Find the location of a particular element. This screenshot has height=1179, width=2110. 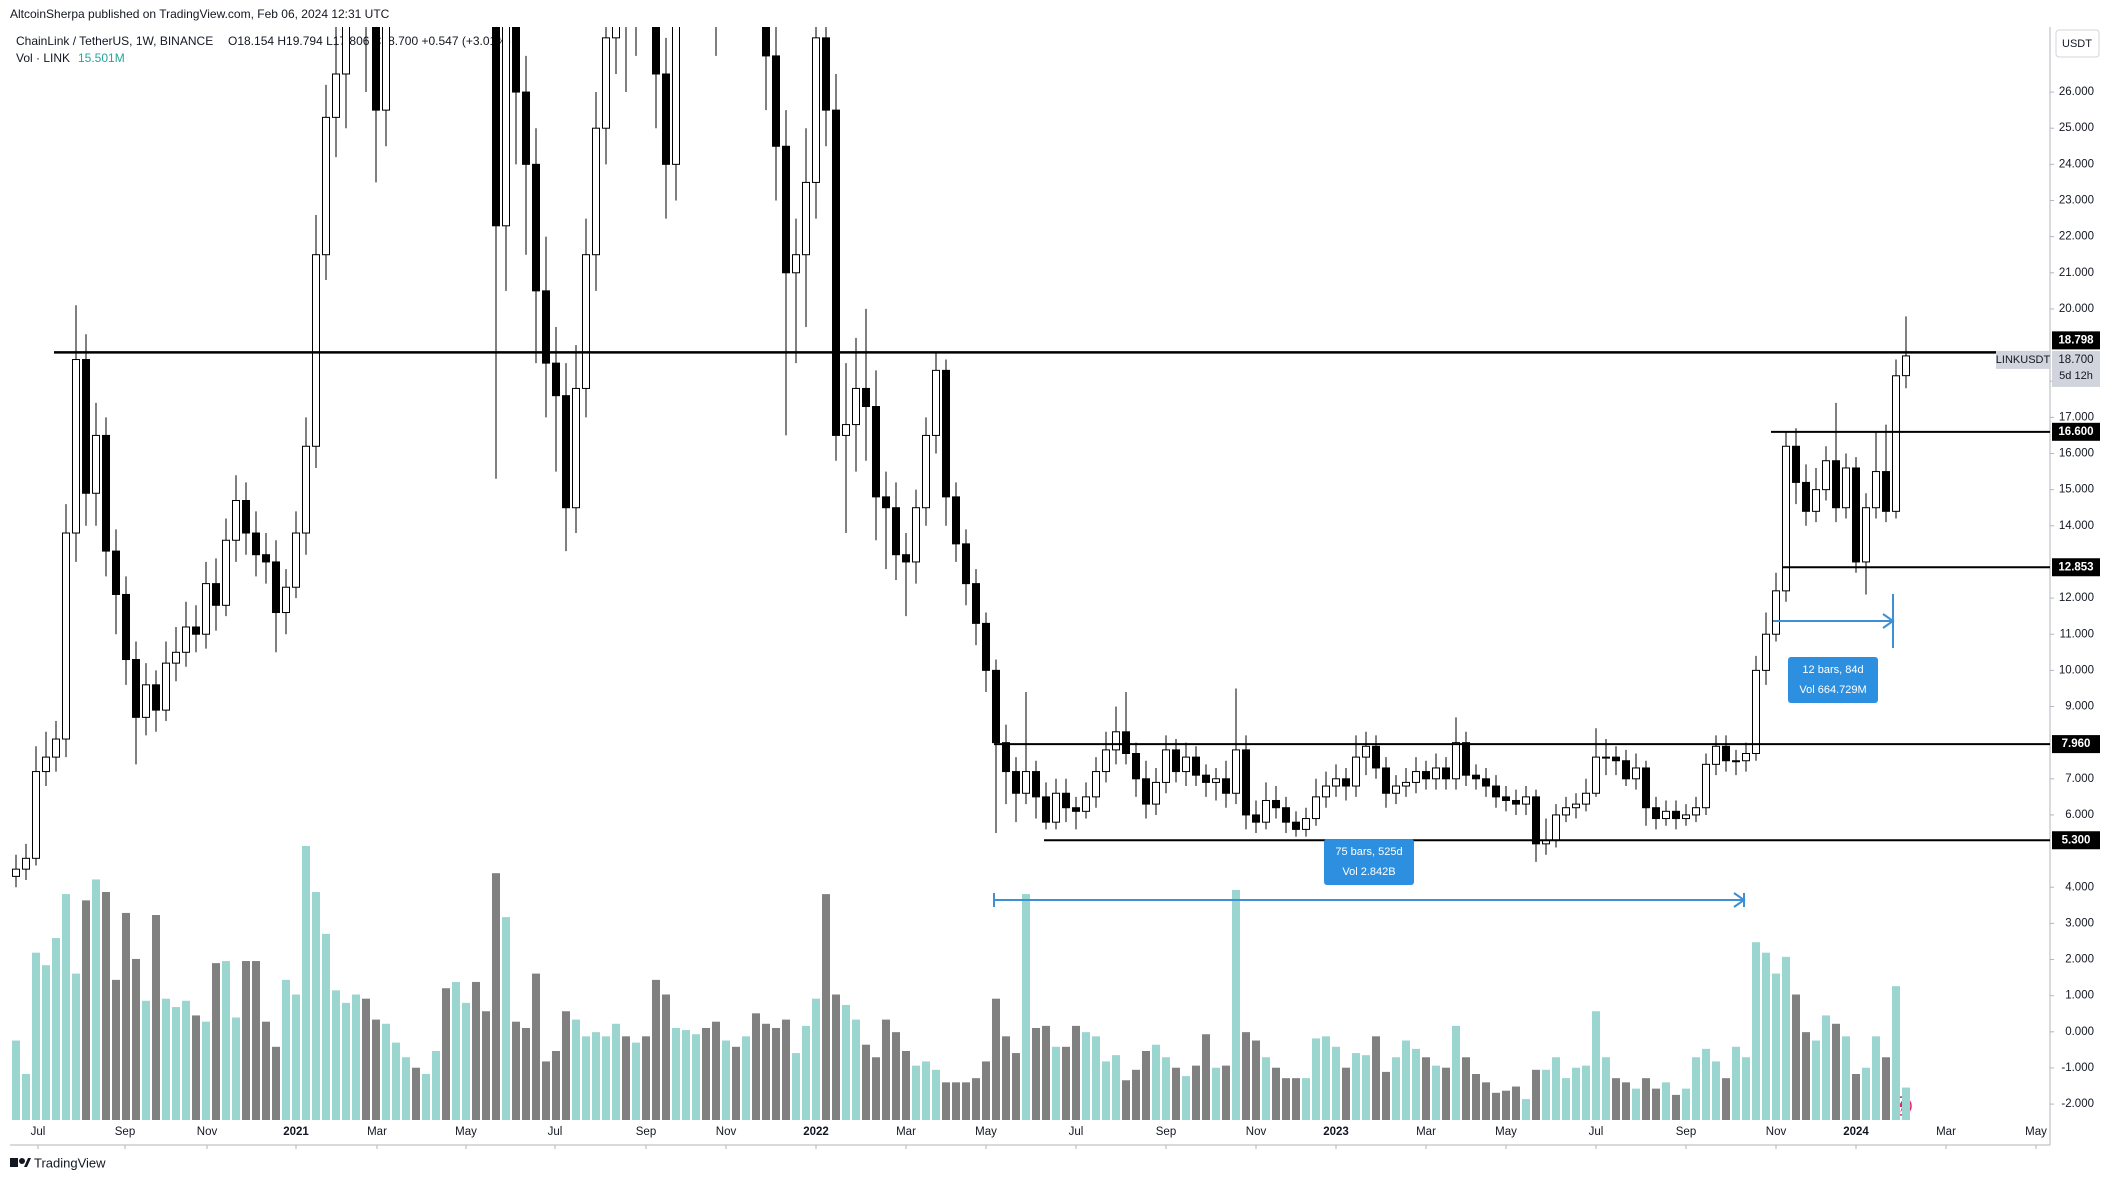

x-tick-label: Sep is located at coordinates (646, 1132).